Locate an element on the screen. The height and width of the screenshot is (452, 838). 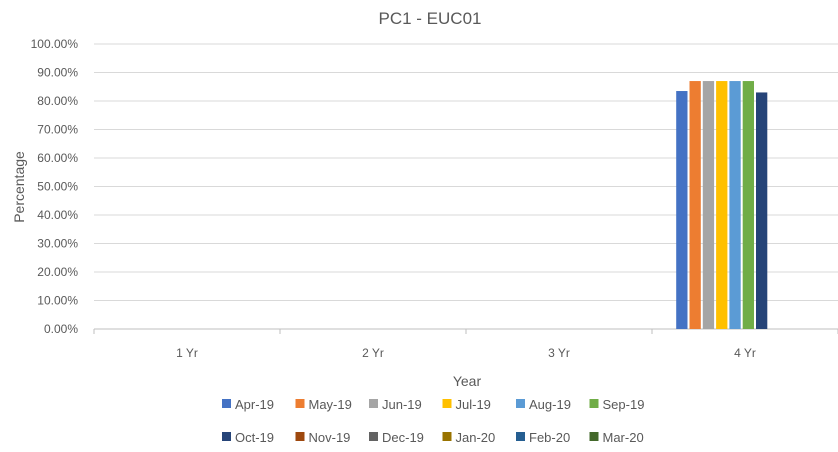
y-tick-label: 10.00% is located at coordinates (57, 301).